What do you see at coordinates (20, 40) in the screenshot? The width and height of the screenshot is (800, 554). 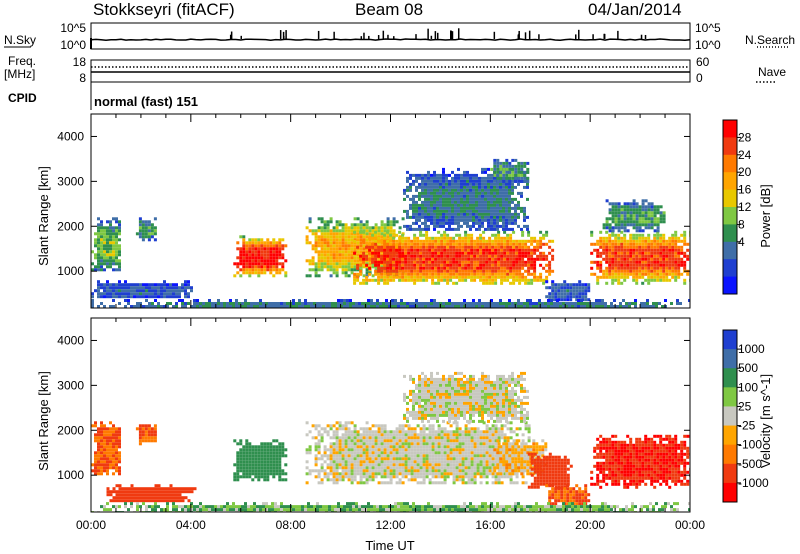 I see `nsky-label: N.Sky` at bounding box center [20, 40].